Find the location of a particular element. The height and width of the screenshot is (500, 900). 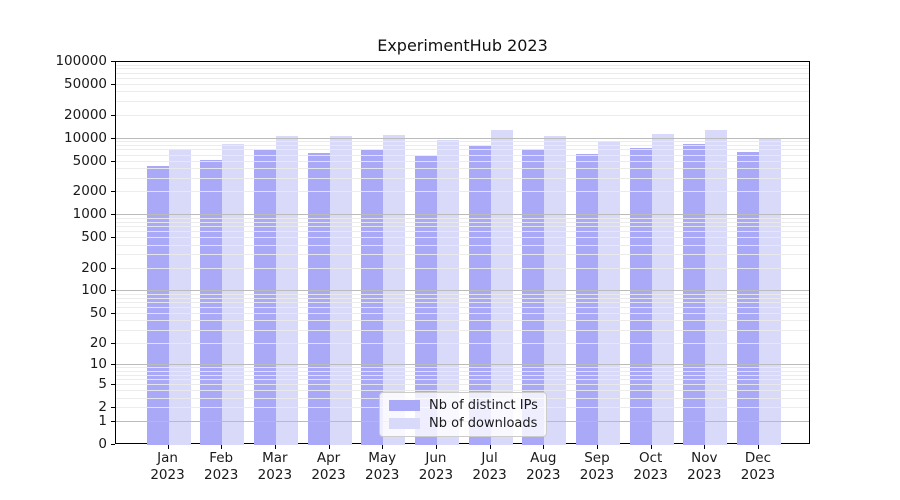

y-tick-label: 50000 is located at coordinates (85, 84).